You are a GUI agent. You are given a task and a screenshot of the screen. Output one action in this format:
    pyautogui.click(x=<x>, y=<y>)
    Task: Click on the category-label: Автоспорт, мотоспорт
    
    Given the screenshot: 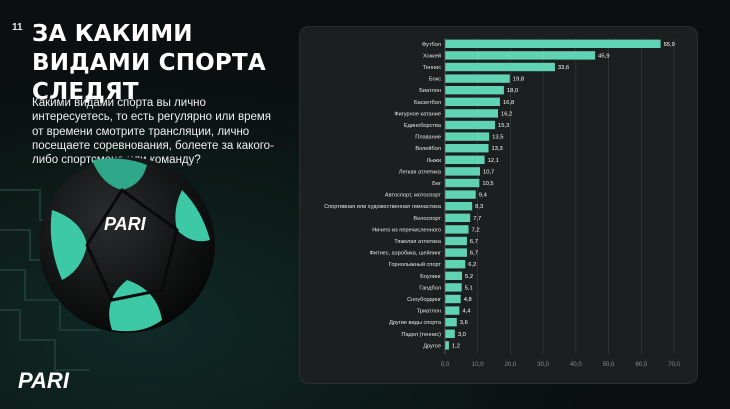 What is the action you would take?
    pyautogui.click(x=413, y=196)
    